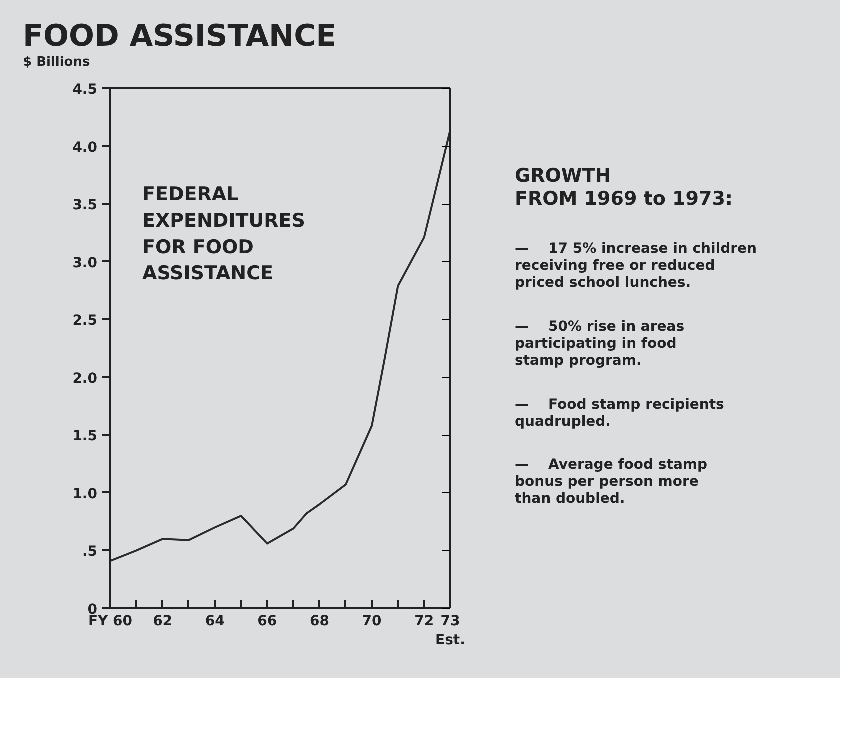 This screenshot has height=735, width=849. I want to click on y-tick-label: 3.5, so click(85, 206).